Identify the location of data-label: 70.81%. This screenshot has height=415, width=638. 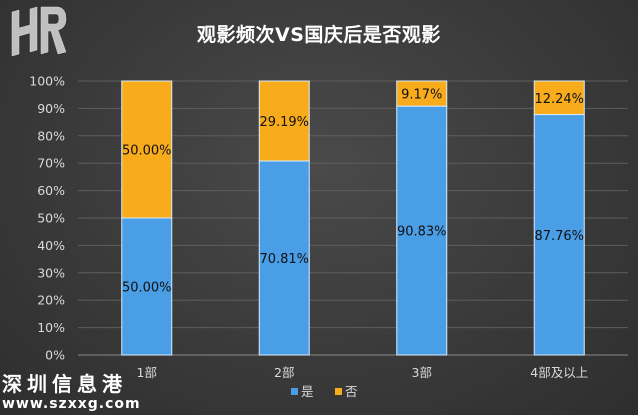
(284, 259).